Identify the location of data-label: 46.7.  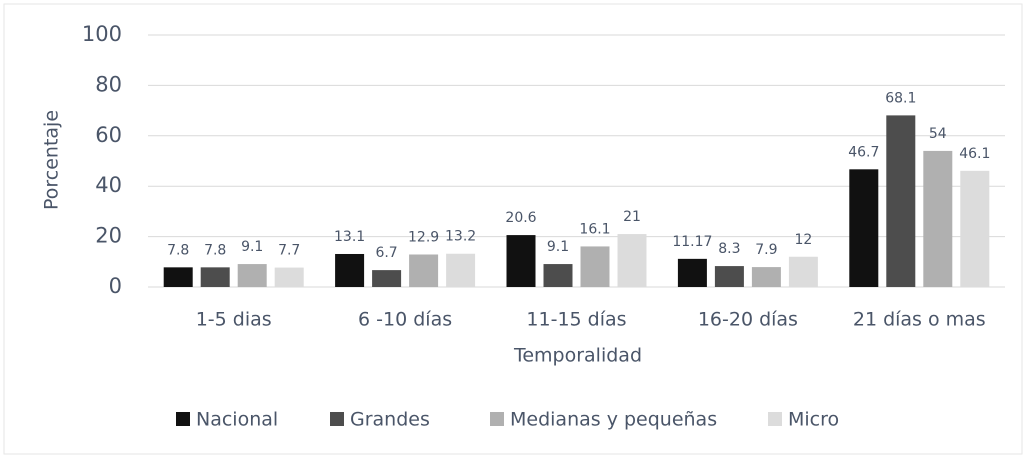
(863, 152).